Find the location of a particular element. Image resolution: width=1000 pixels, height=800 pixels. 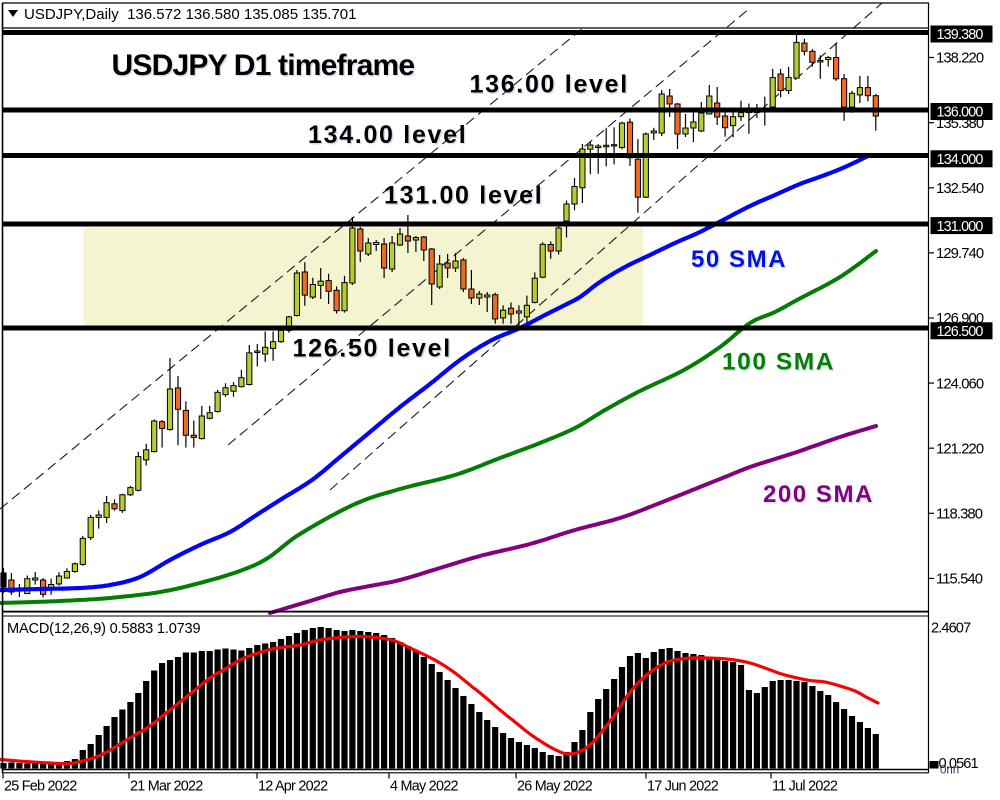

svg-text: 11 Jul 2022 is located at coordinates (805, 787).